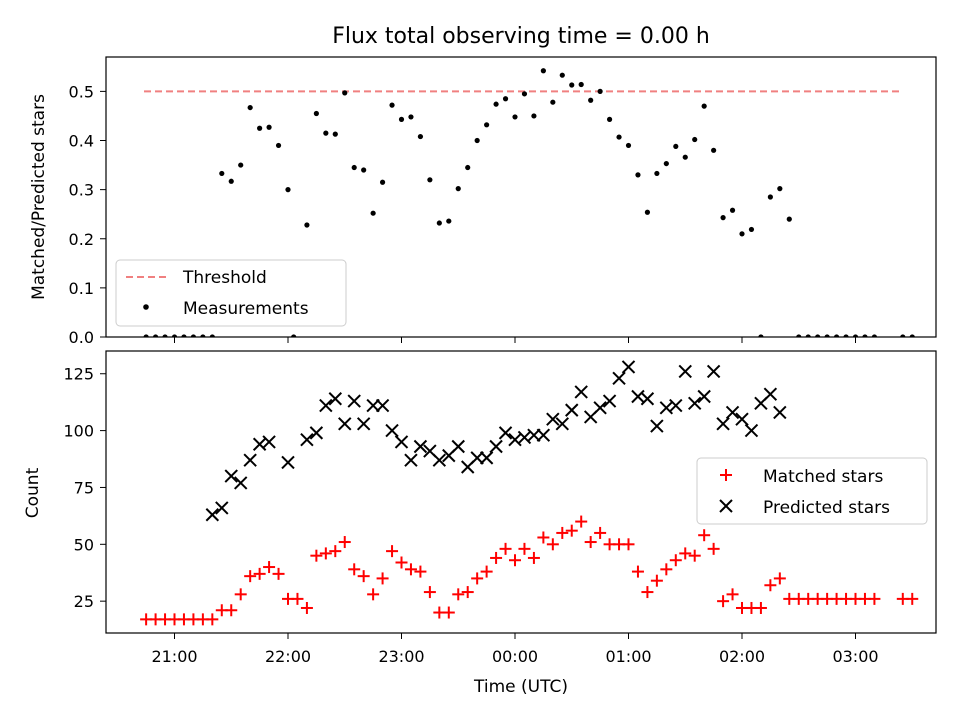 The image size is (960, 720). I want to click on chart-title: Flux total observing time = 0.00 h, so click(521, 36).